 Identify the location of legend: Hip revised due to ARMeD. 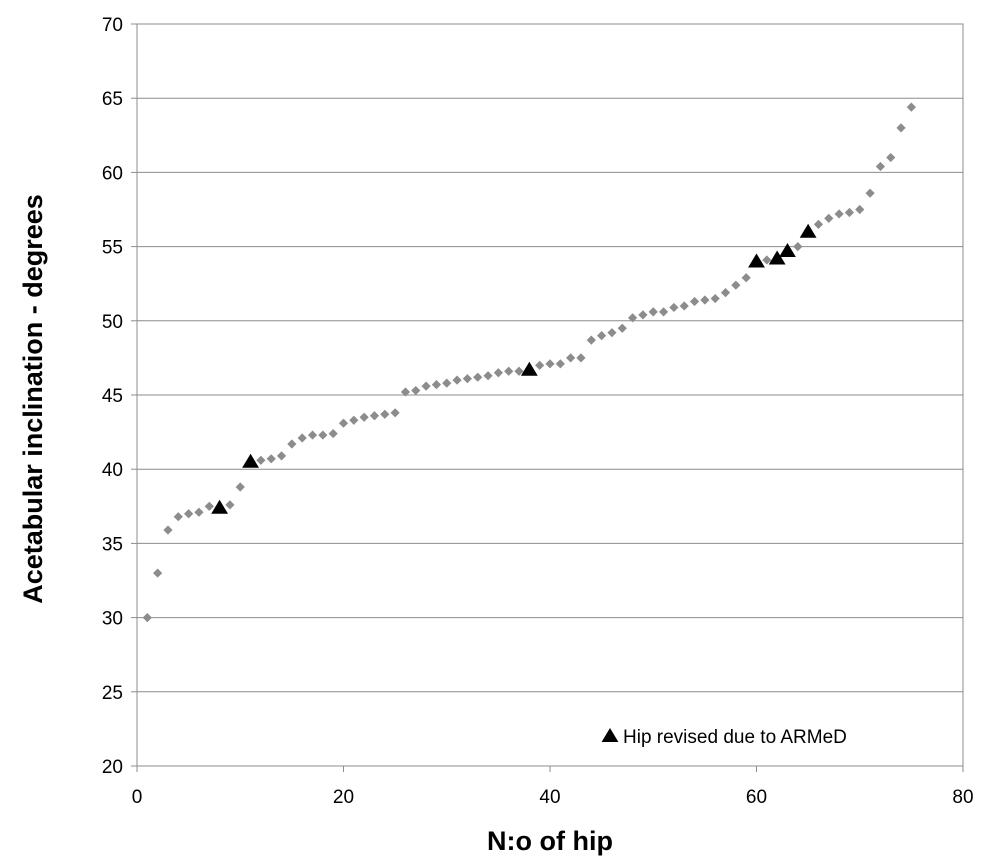
(724, 737).